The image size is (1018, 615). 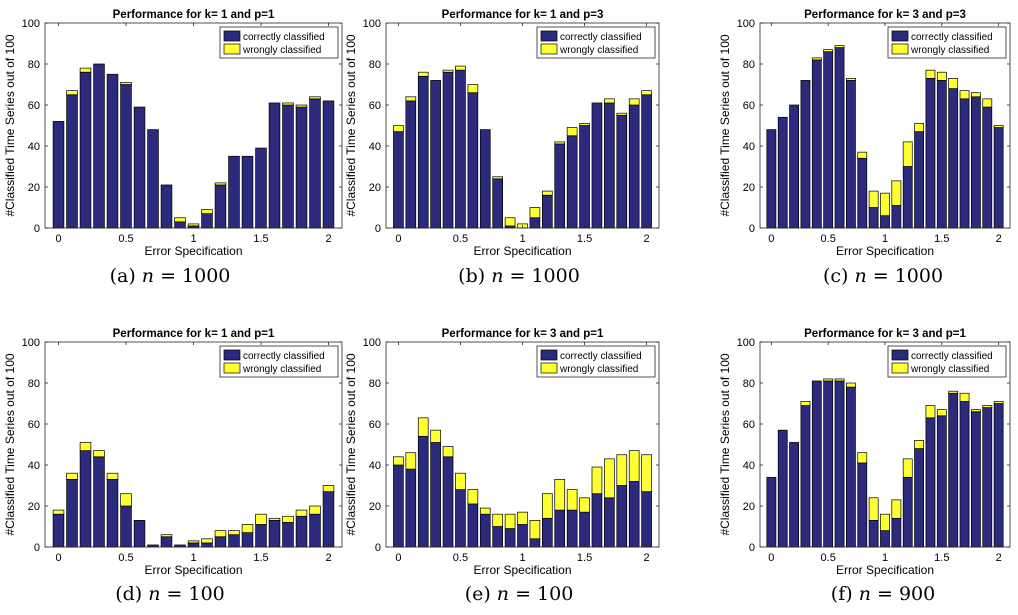 What do you see at coordinates (522, 558) in the screenshot?
I see `x-tick-label: 1` at bounding box center [522, 558].